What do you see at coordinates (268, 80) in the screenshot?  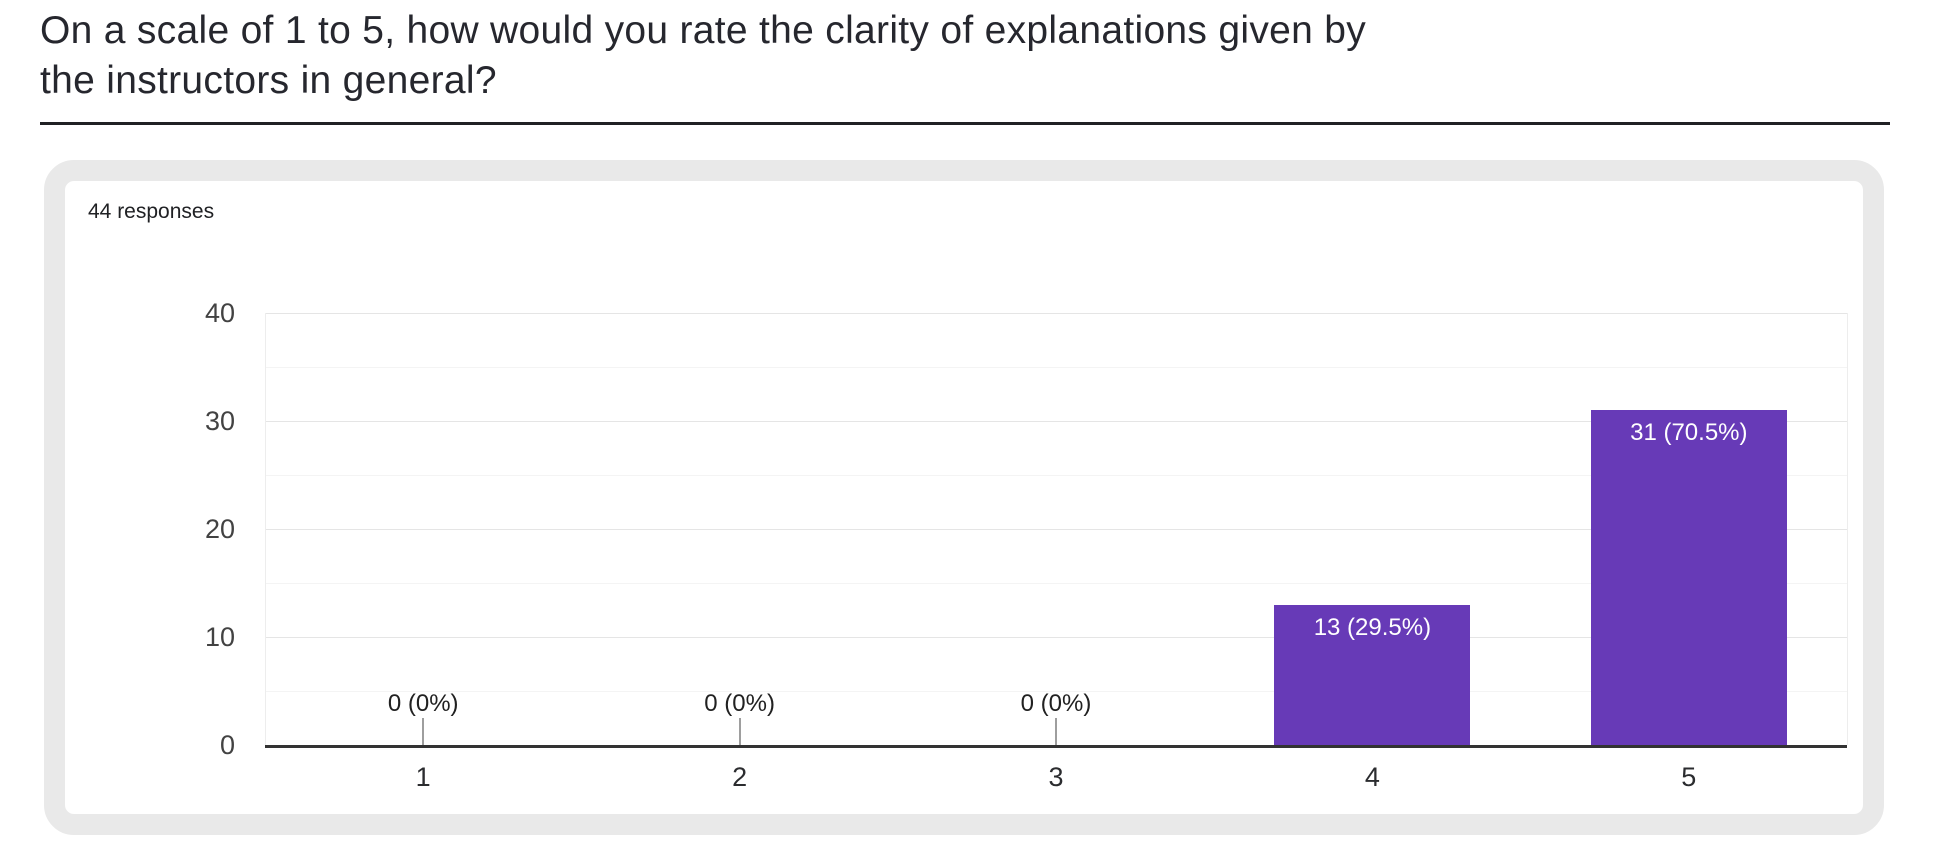 I see `question-title-line-2: the instructors in general?` at bounding box center [268, 80].